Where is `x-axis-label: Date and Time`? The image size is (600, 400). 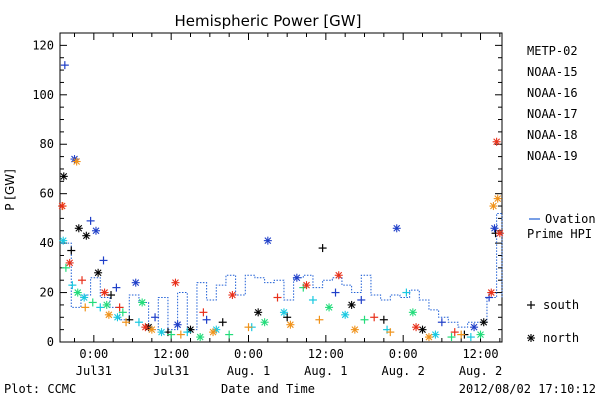
x-axis-label: Date and Time is located at coordinates (268, 389).